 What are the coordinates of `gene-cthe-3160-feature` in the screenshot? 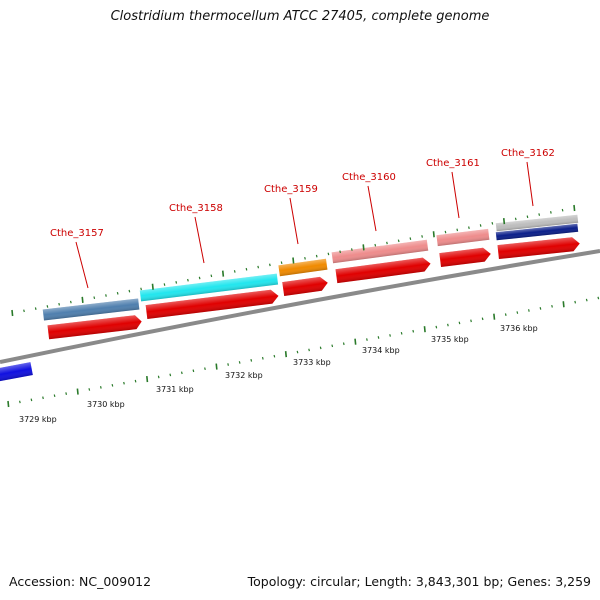 It's located at (380, 251).